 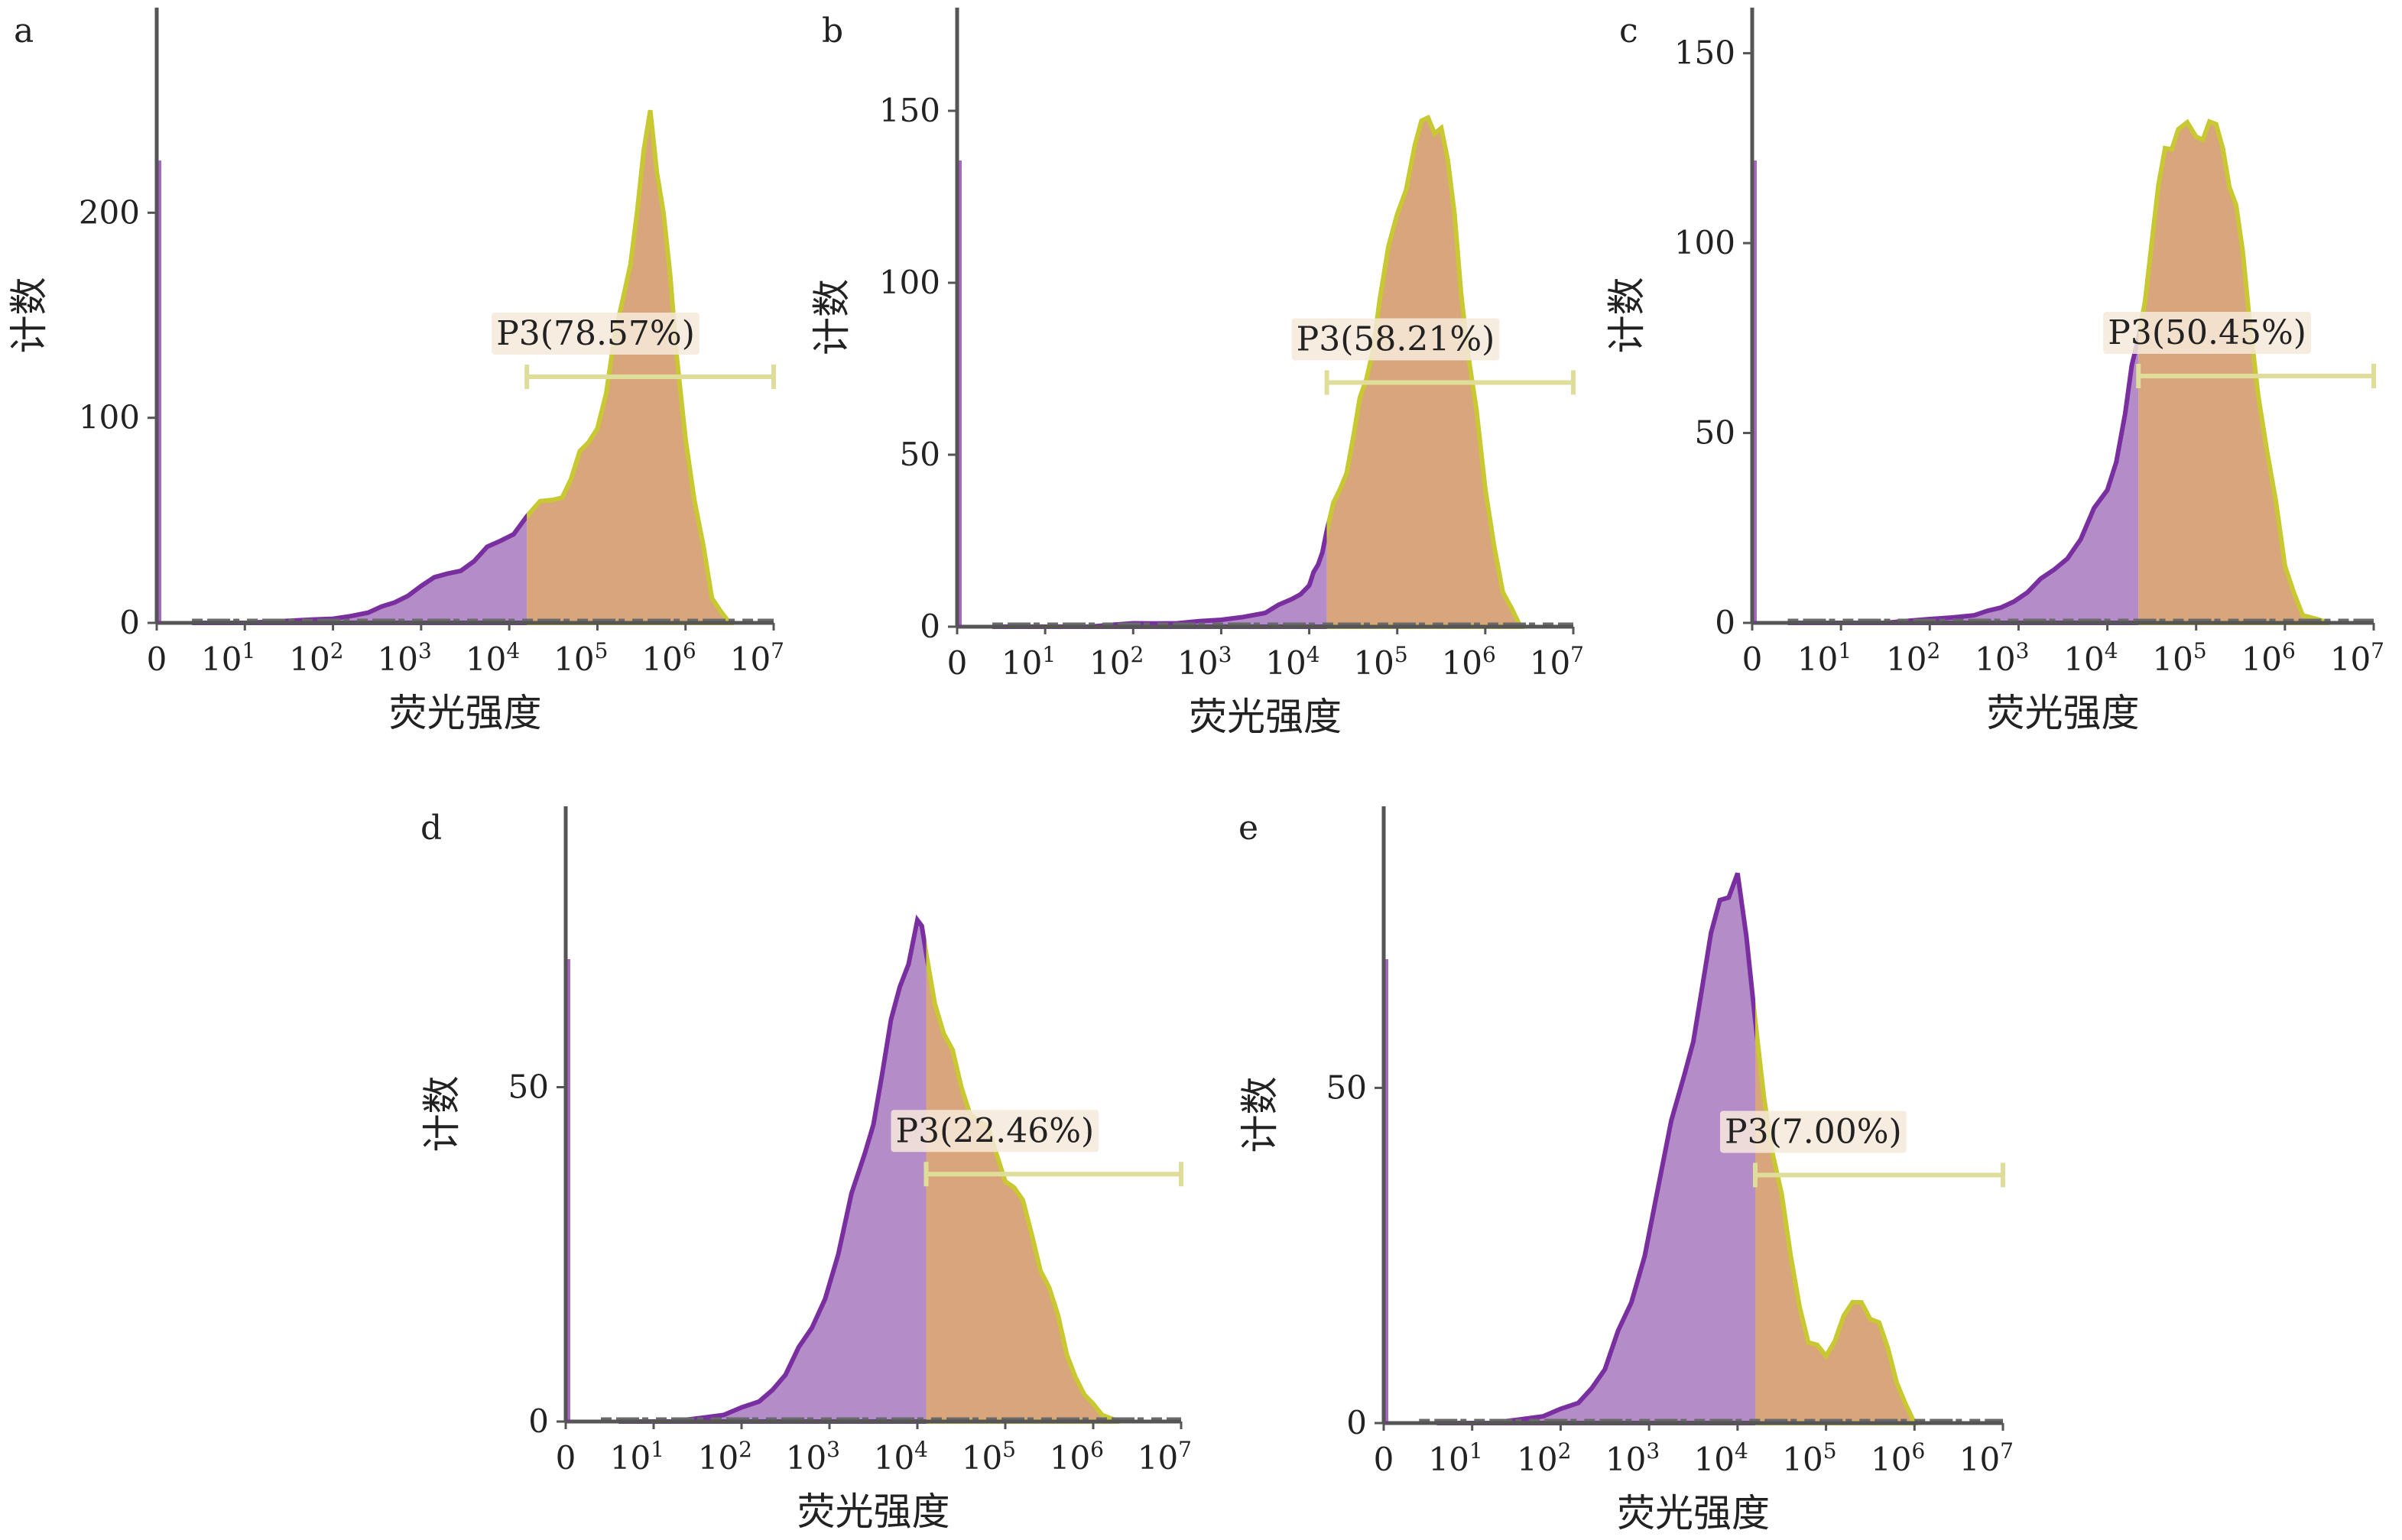 I want to click on gate-label: P3(22.46%), so click(x=995, y=1131).